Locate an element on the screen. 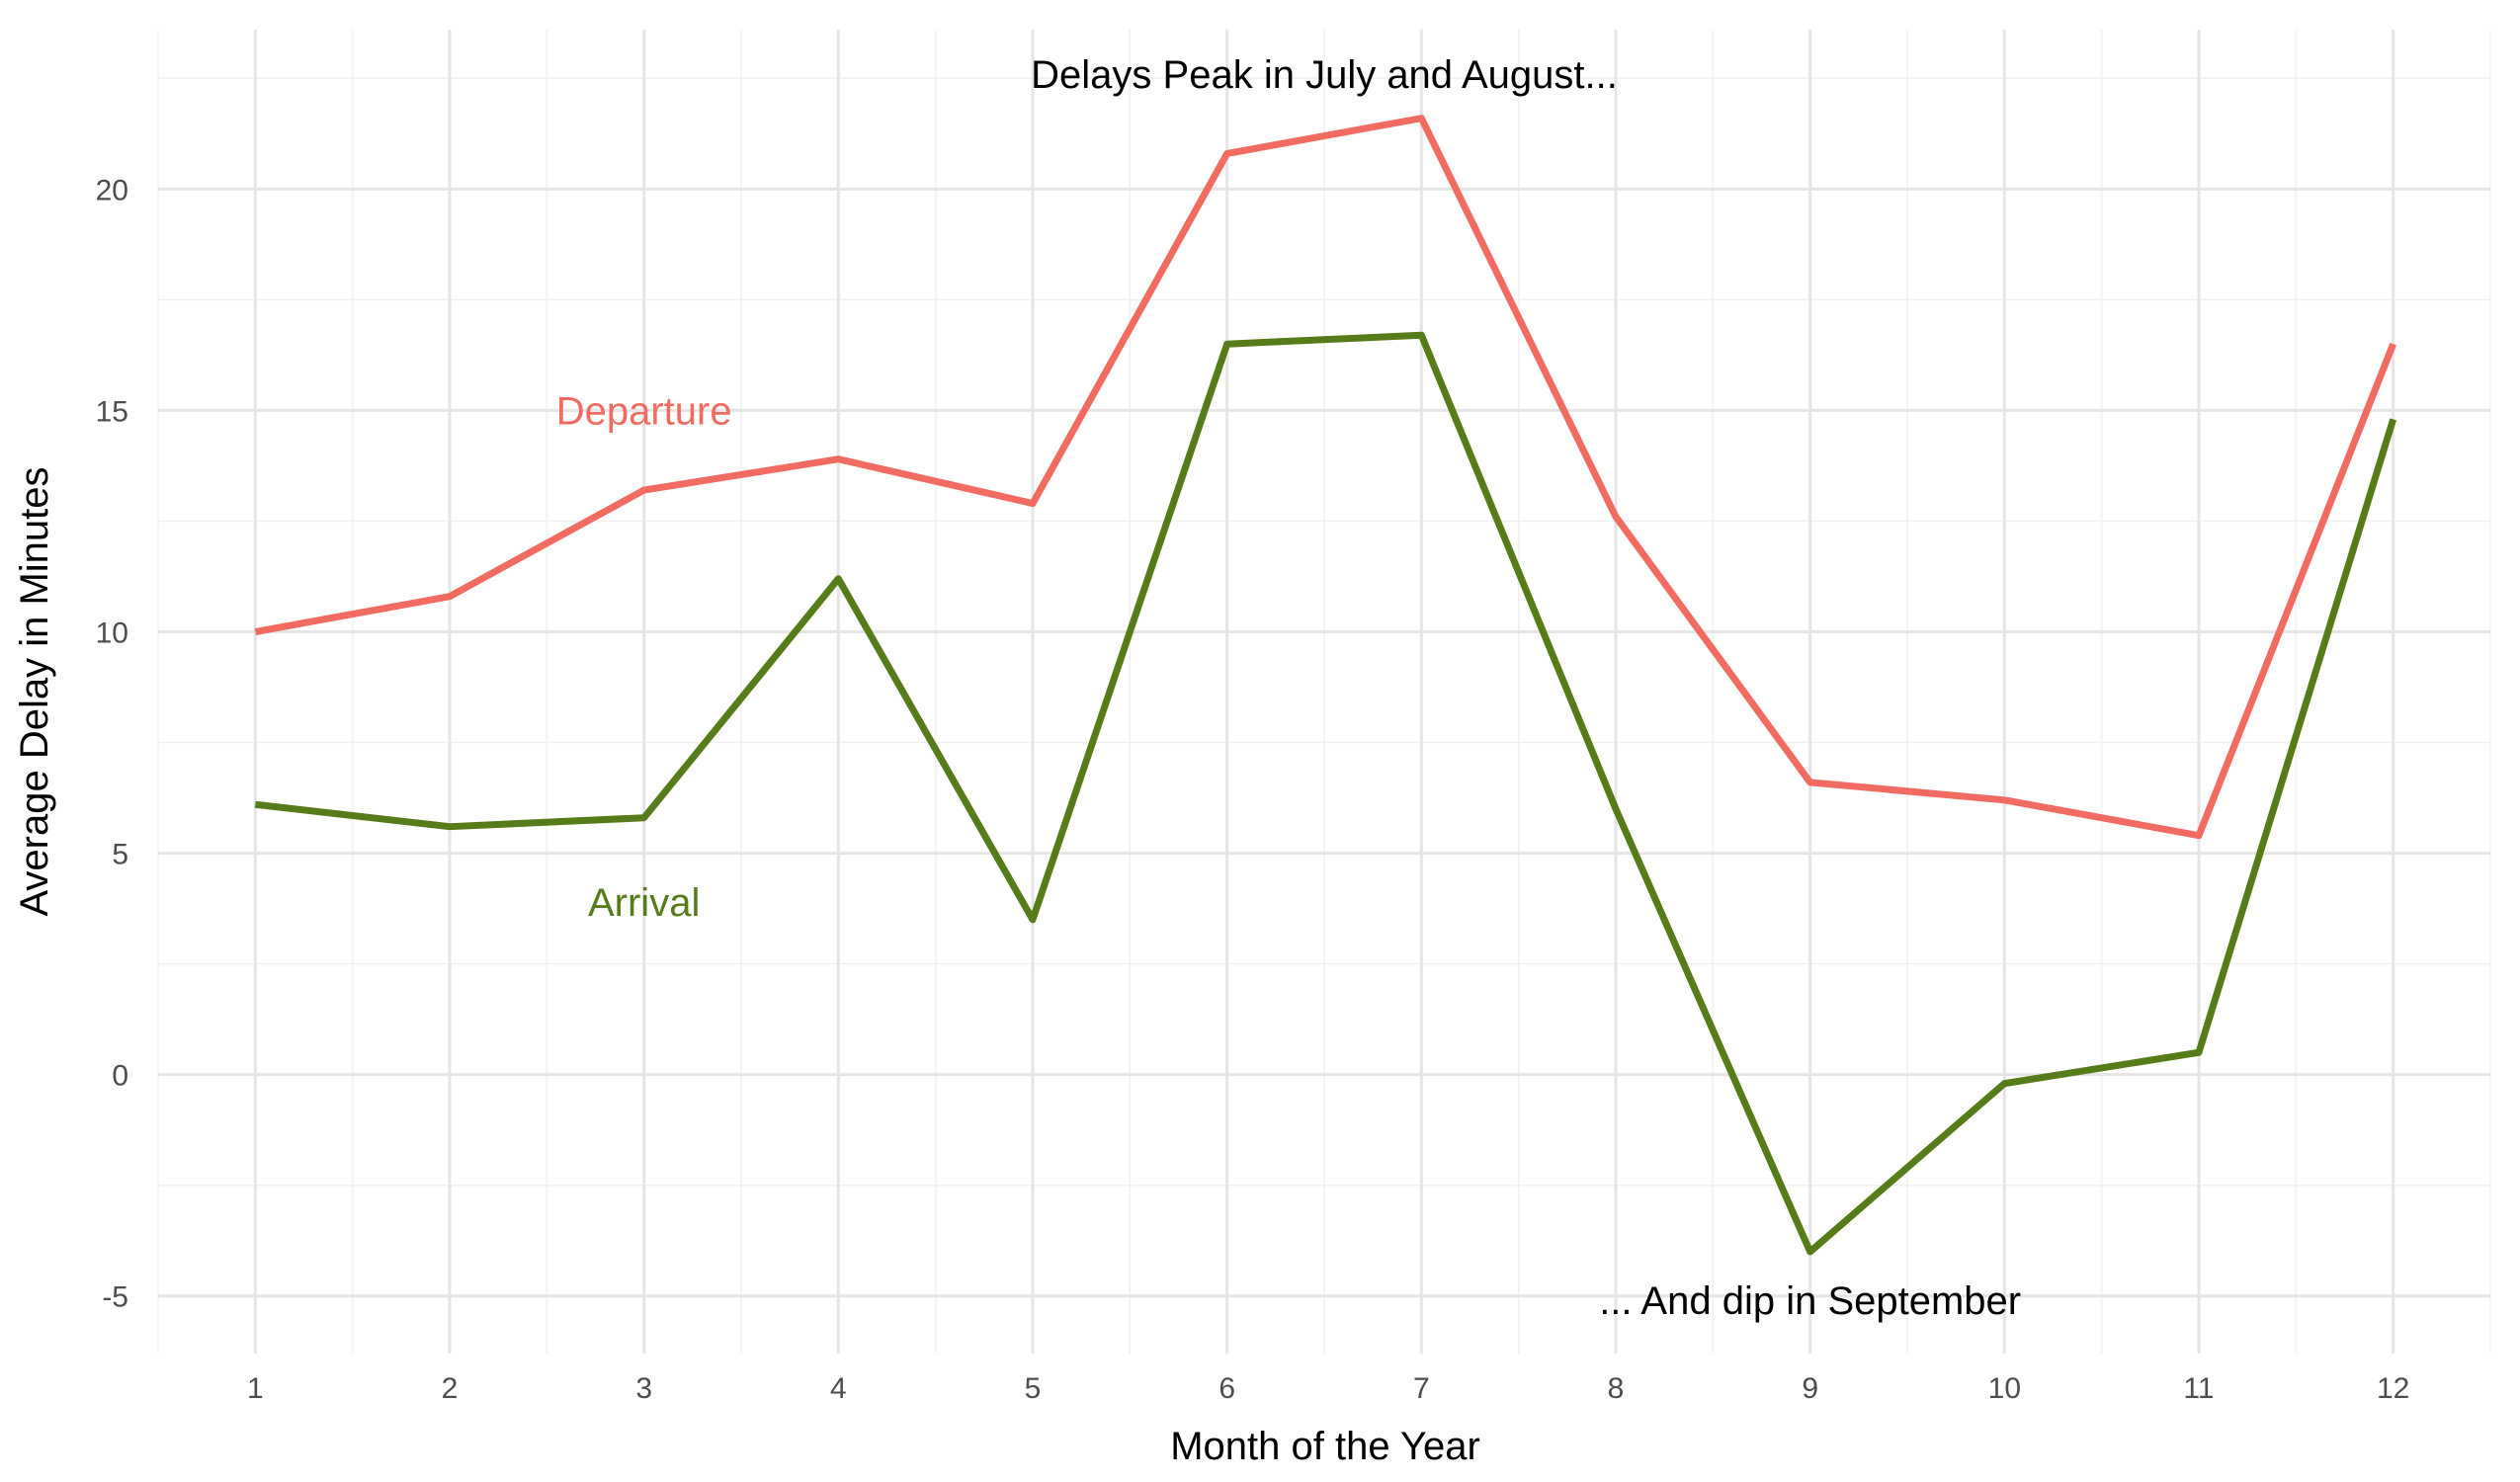 The width and height of the screenshot is (2520, 1482). x-tick-label: 11 is located at coordinates (2198, 1388).